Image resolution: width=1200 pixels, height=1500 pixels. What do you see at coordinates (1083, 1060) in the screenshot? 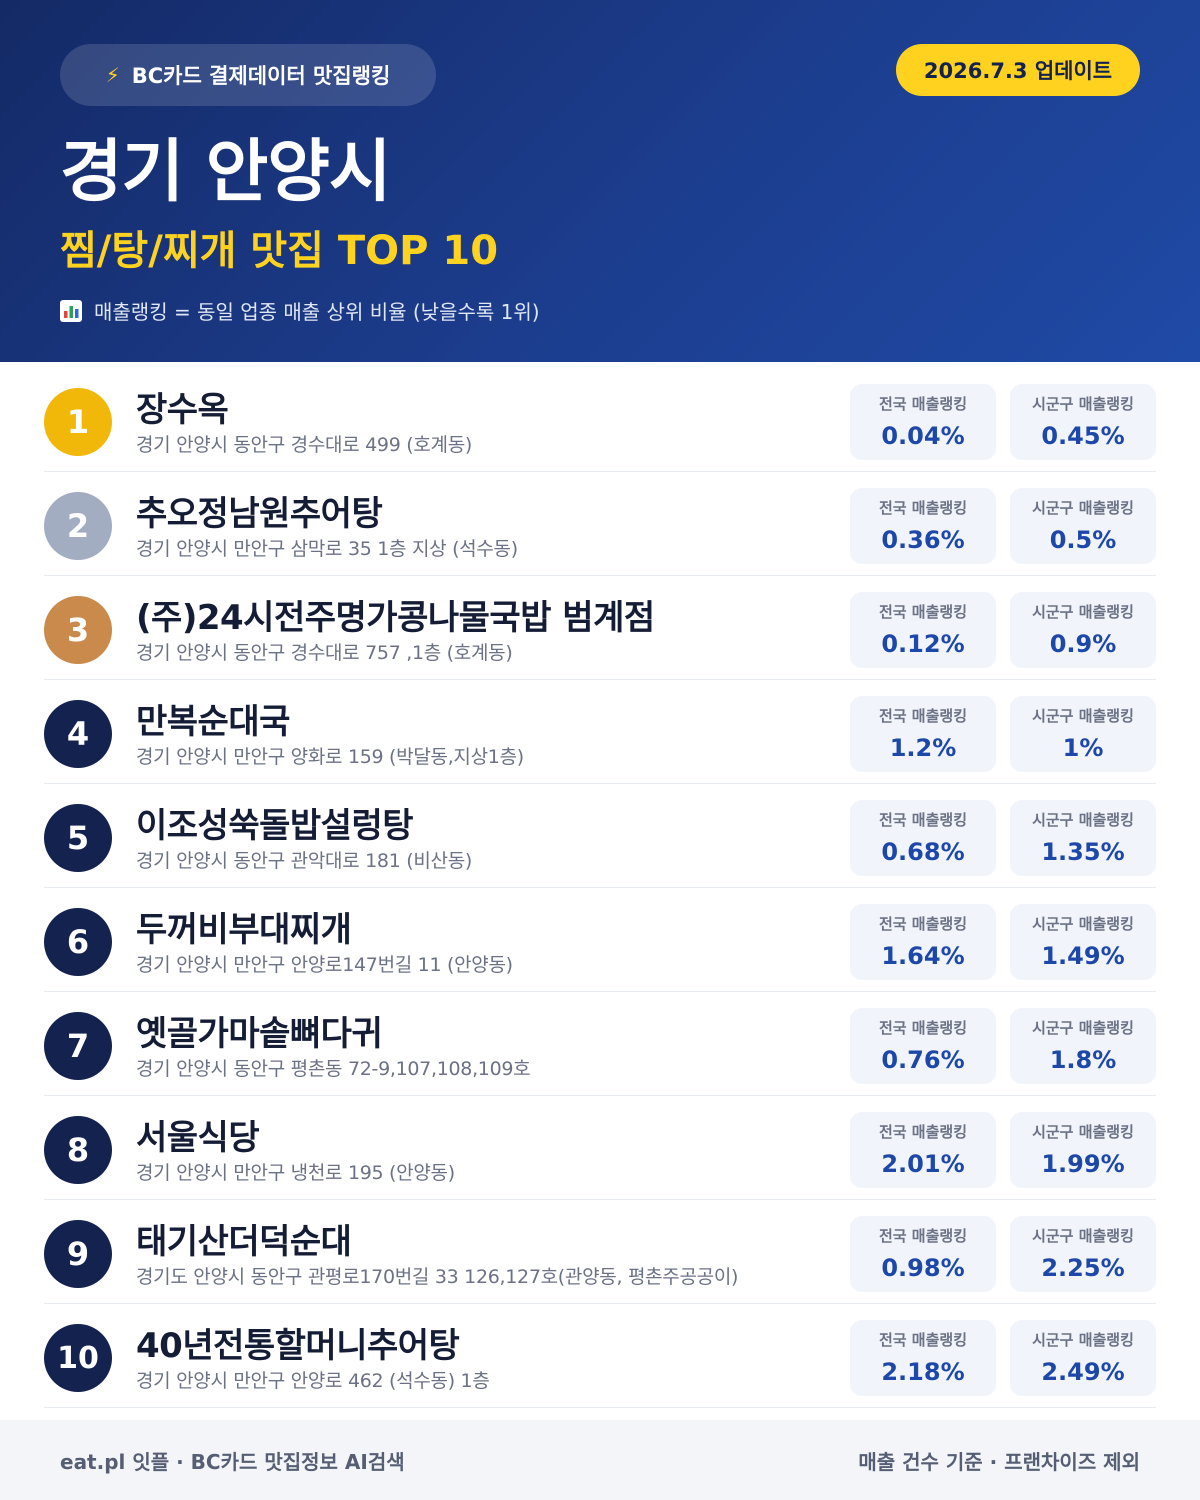
I see `local-rank-value: 1.8%` at bounding box center [1083, 1060].